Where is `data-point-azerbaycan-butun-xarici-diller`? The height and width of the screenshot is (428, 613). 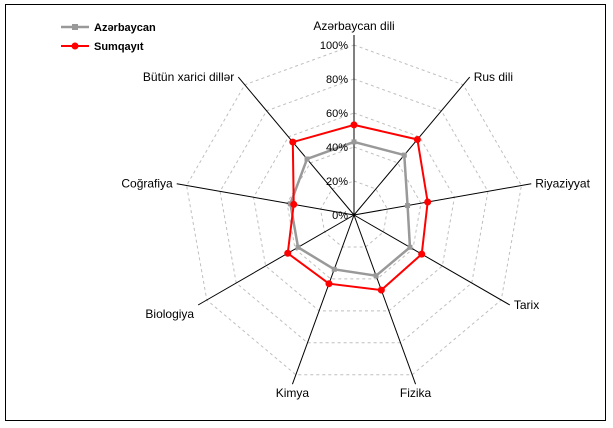 data-point-azerbaycan-butun-xarici-diller is located at coordinates (307, 159).